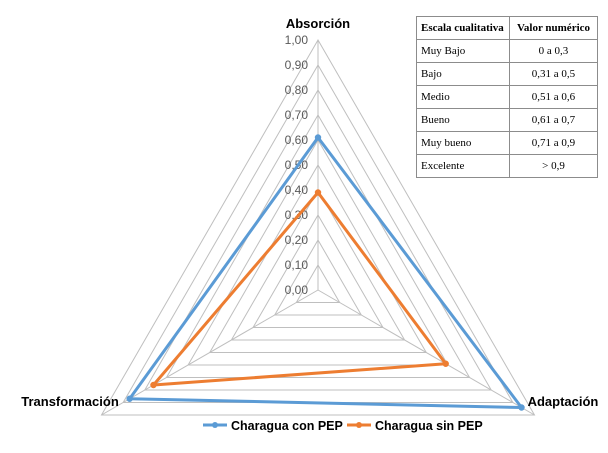 This screenshot has height=453, width=608. I want to click on scale-category: Excelente, so click(463, 166).